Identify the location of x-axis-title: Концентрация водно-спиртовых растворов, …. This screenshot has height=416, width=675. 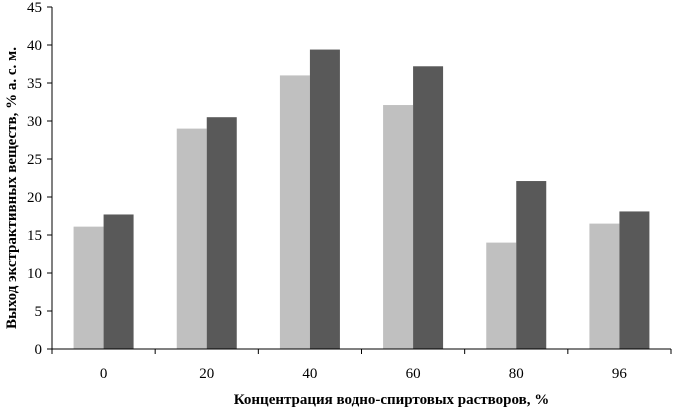
(391, 400).